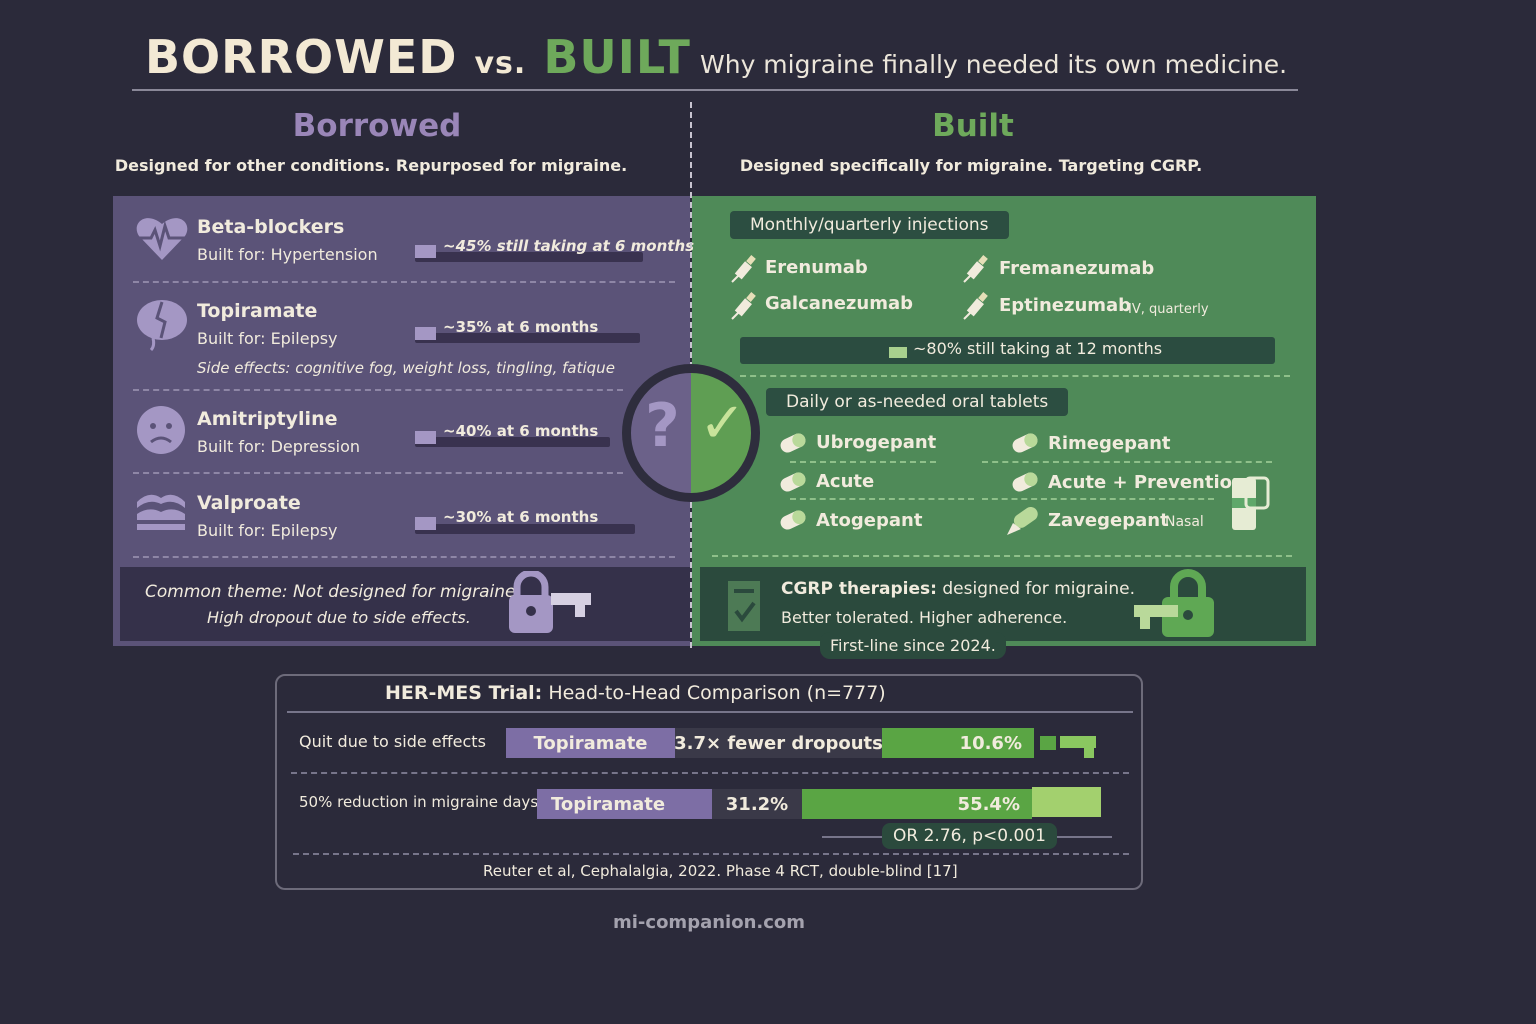 The width and height of the screenshot is (1536, 1024). Describe the element at coordinates (161, 512) in the screenshot. I see `waves-icon` at that location.